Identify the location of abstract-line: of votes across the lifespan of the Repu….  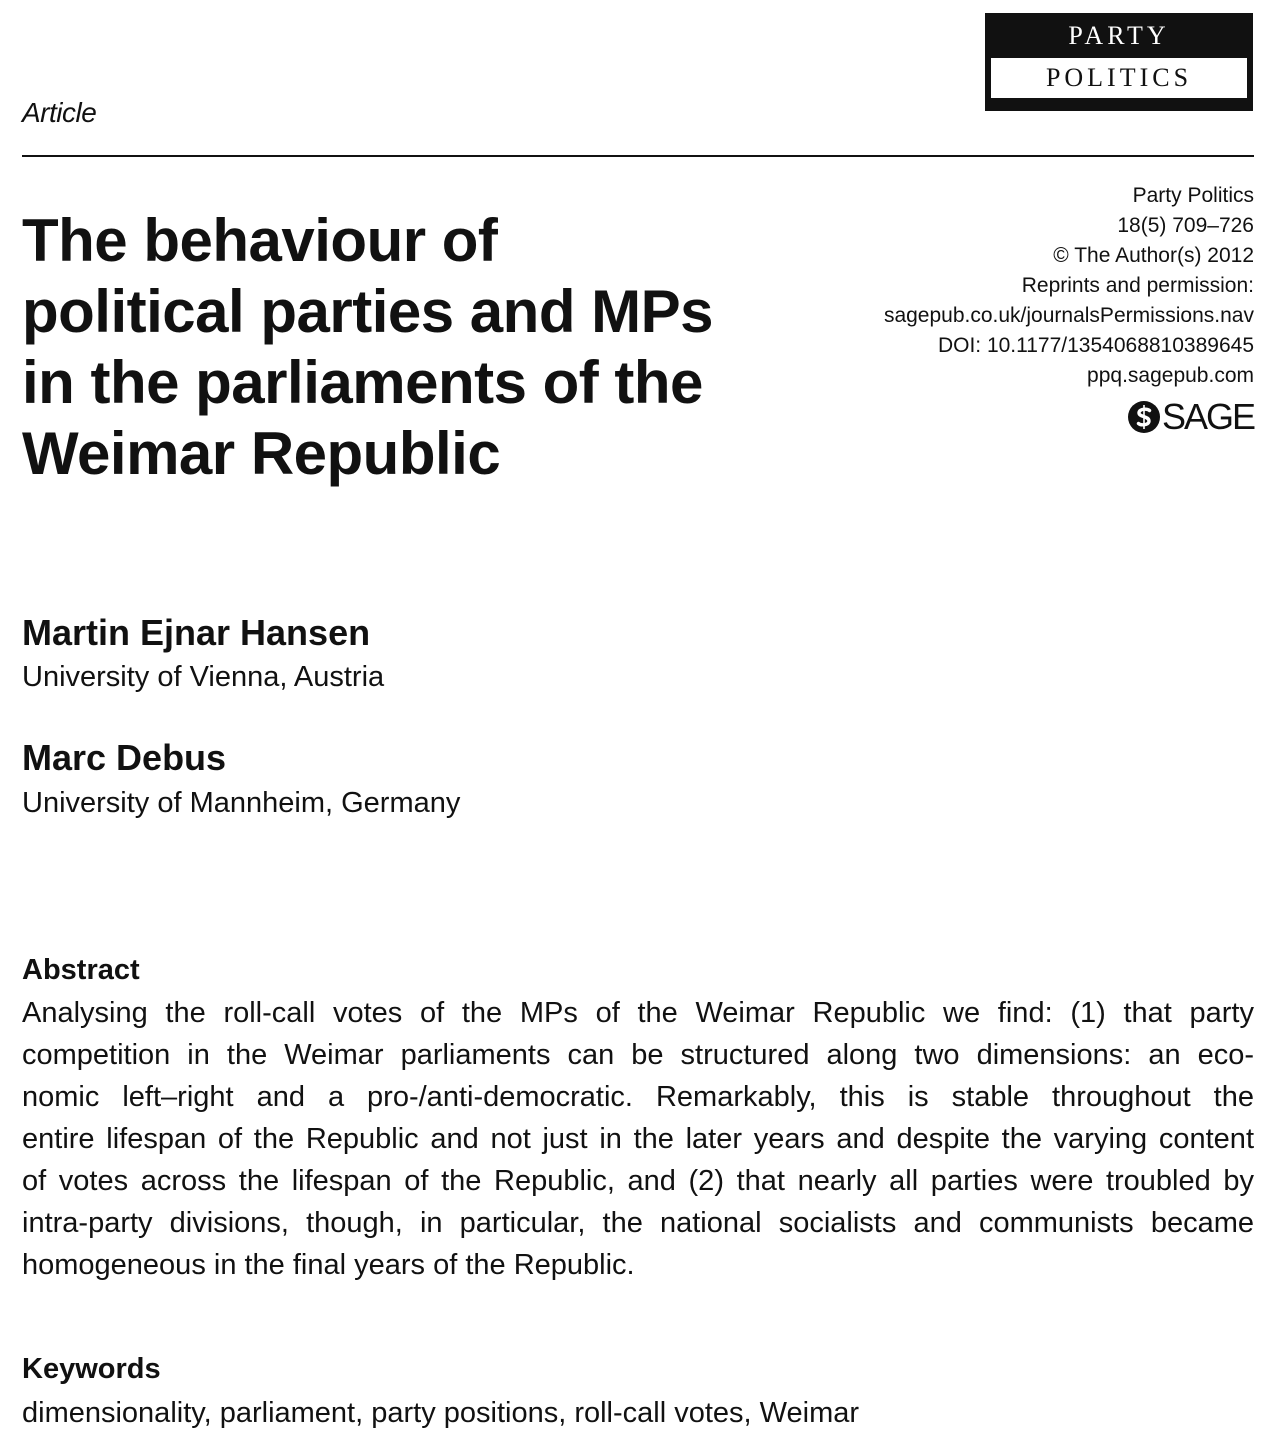
(638, 1181).